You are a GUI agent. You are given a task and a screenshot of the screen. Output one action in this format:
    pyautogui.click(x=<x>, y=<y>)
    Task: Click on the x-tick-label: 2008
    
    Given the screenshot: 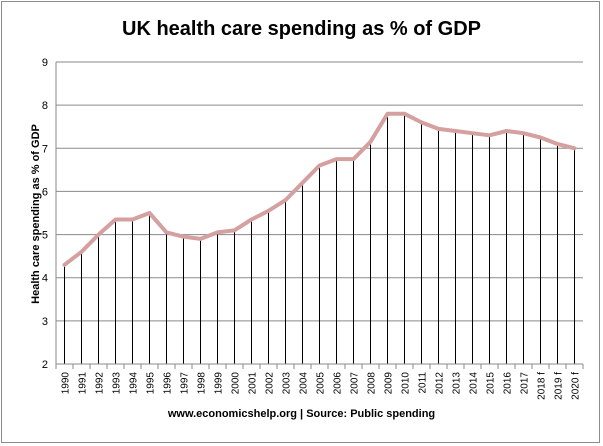 What is the action you would take?
    pyautogui.click(x=372, y=383)
    